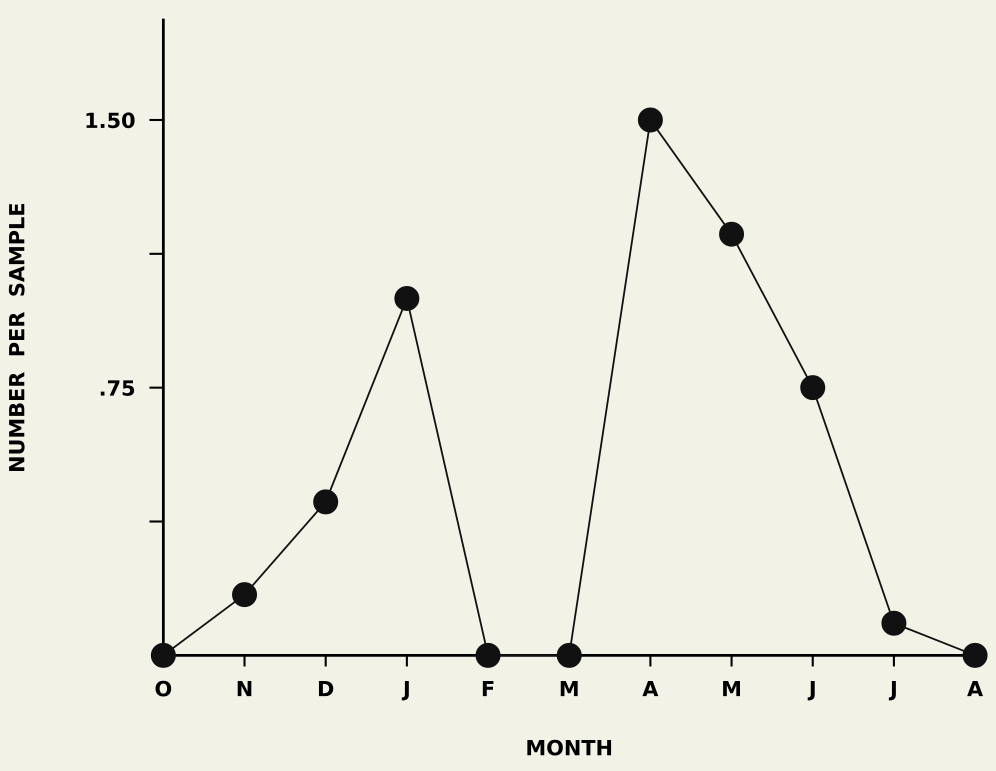  I want to click on x-tick-label: F, so click(488, 688).